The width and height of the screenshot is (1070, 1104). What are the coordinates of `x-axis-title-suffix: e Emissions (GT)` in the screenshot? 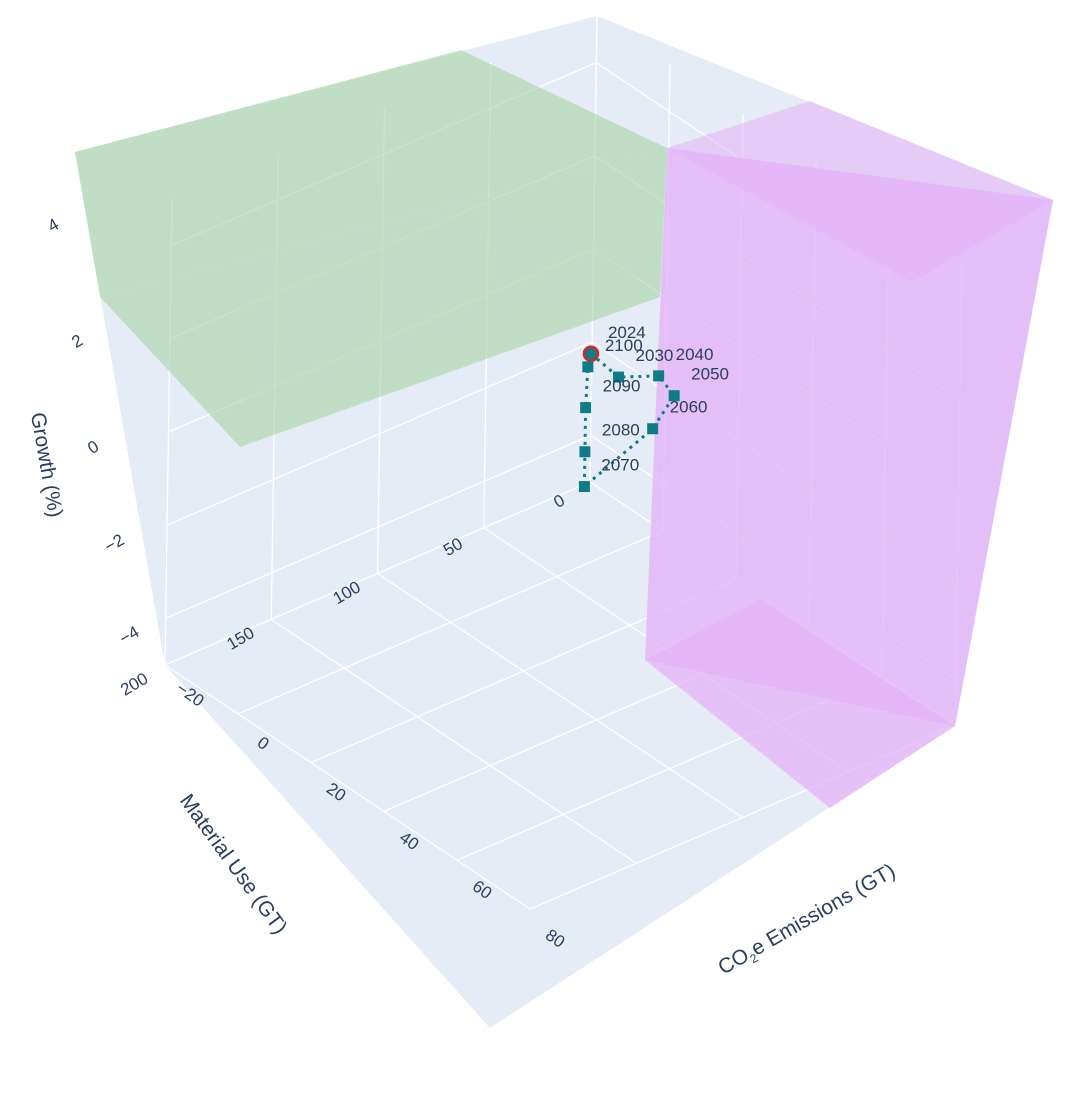 It's located at (823, 909).